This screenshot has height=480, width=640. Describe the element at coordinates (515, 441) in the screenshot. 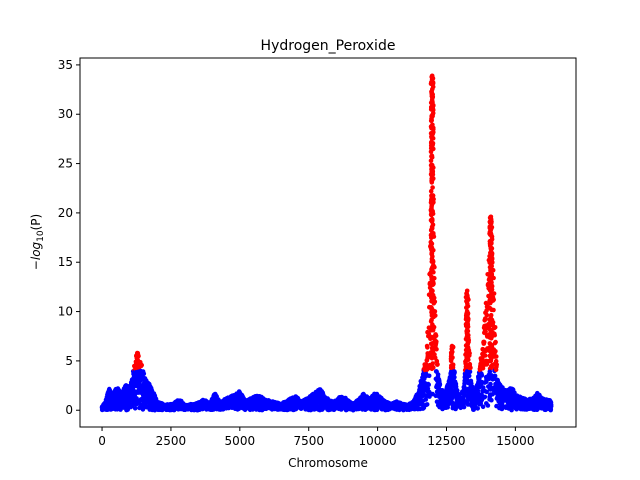

I see `x-tick-label: 15000` at that location.